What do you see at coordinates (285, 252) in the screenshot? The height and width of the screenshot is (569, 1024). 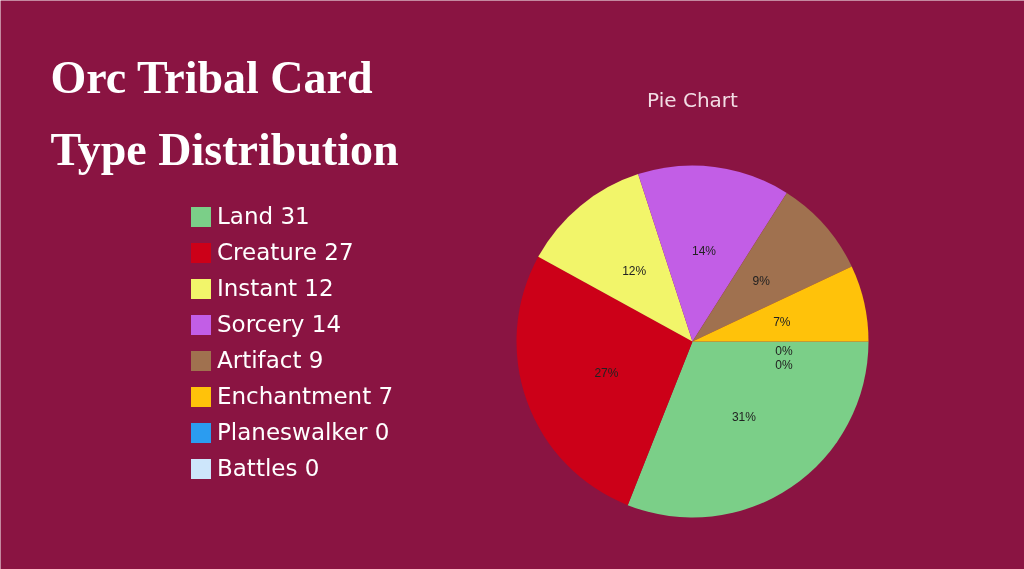 I see `legend-label: Creature 27` at bounding box center [285, 252].